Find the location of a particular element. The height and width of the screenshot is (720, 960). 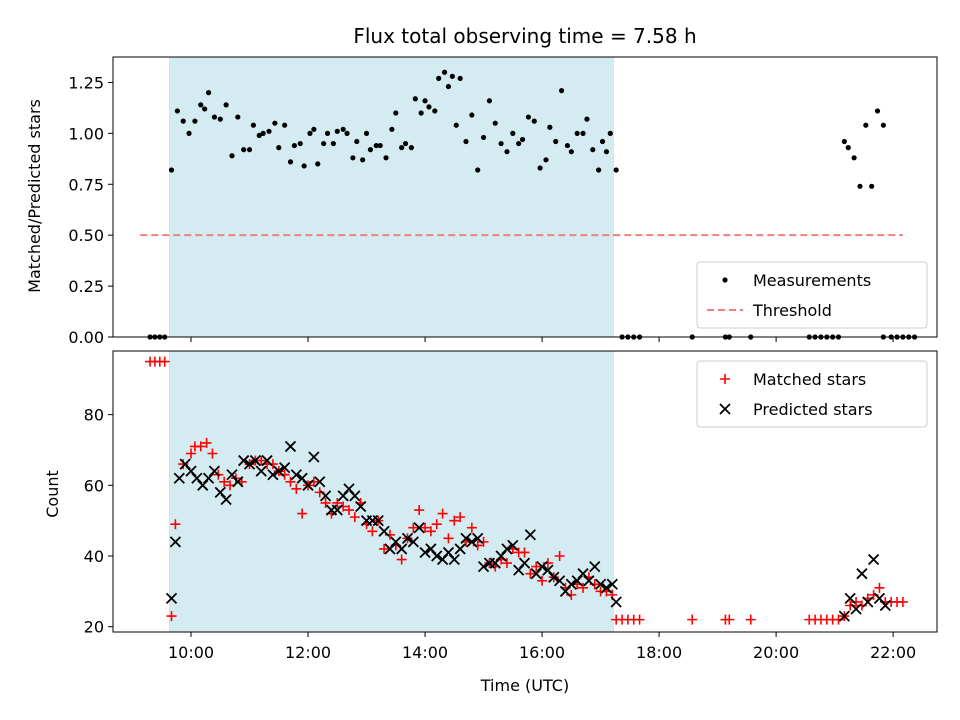

y-tick-label: 60 is located at coordinates (94, 485).